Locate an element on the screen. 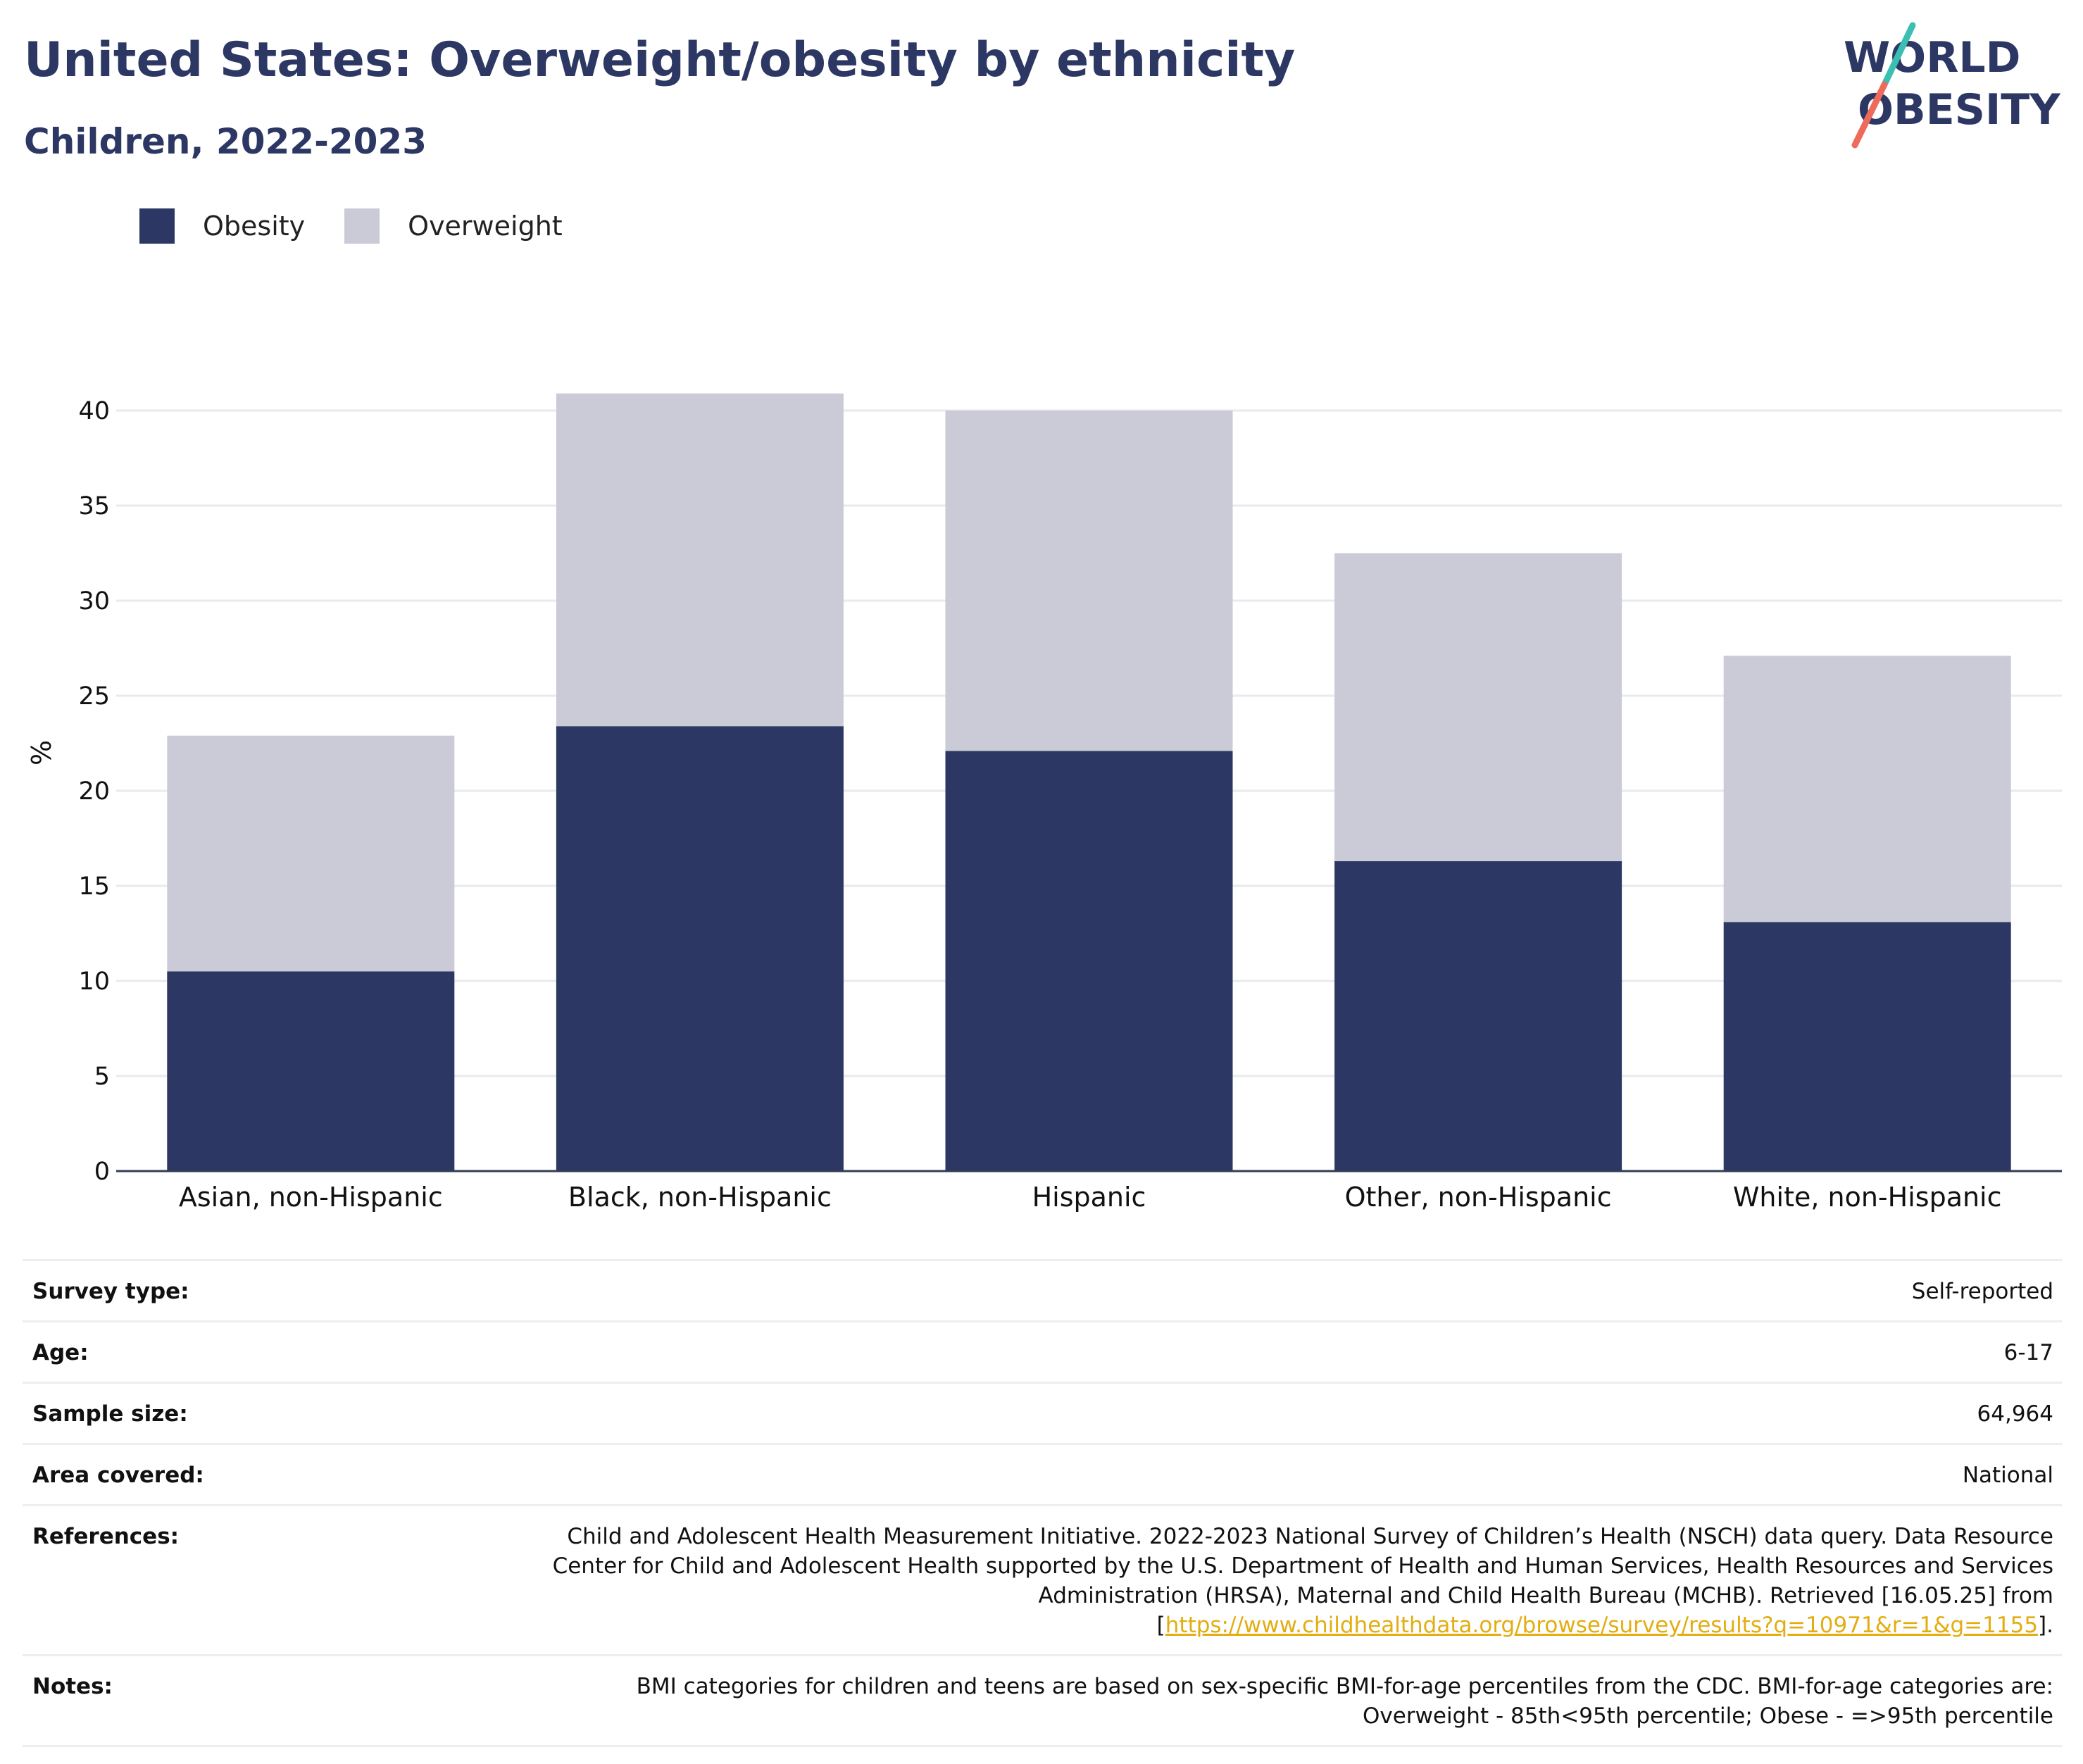  y-tick-label: 0 is located at coordinates (102, 1172).